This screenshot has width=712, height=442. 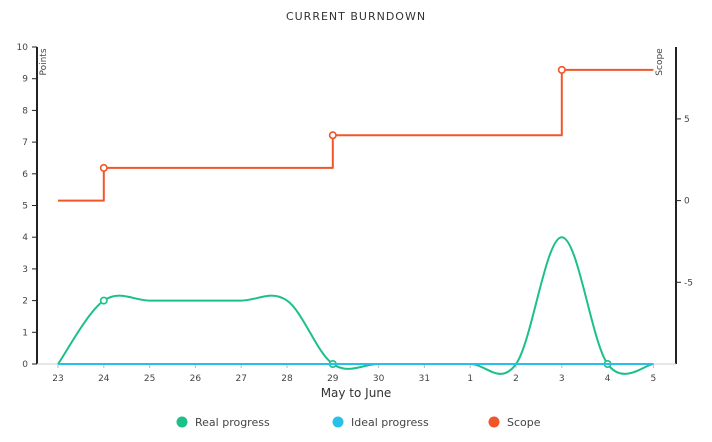 I want to click on left-tick-label: 0, so click(x=25, y=365).